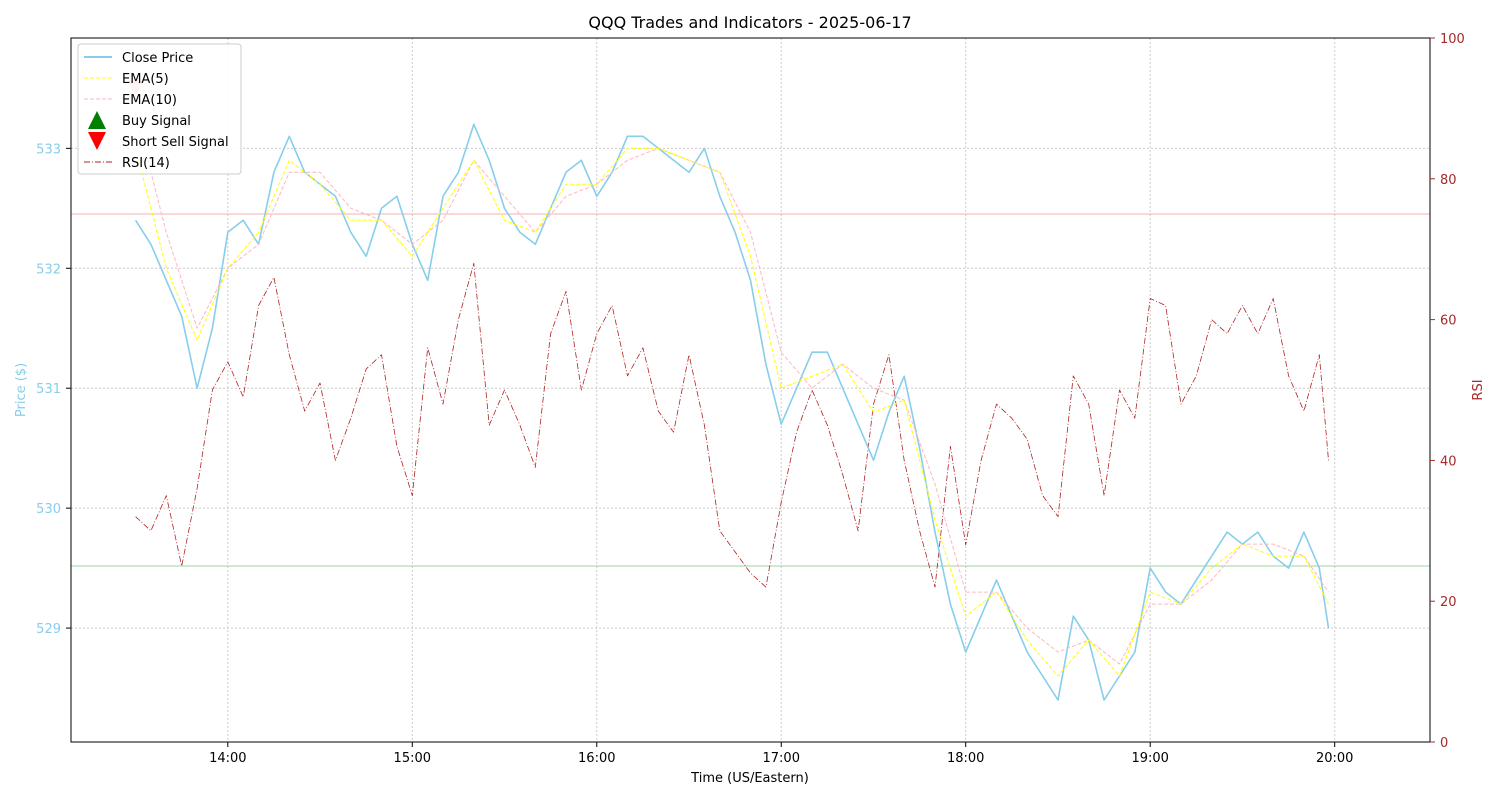 Image resolution: width=1500 pixels, height=800 pixels. What do you see at coordinates (97, 120) in the screenshot?
I see `legend-swatch-buy-signal` at bounding box center [97, 120].